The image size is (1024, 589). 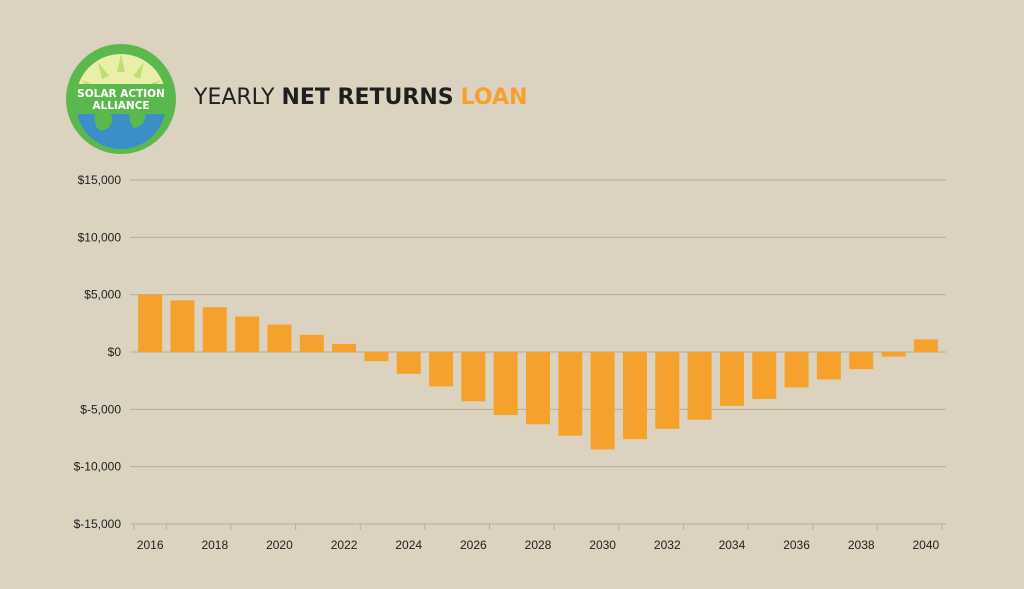 What do you see at coordinates (115, 352) in the screenshot?
I see `y-tick-label: $0` at bounding box center [115, 352].